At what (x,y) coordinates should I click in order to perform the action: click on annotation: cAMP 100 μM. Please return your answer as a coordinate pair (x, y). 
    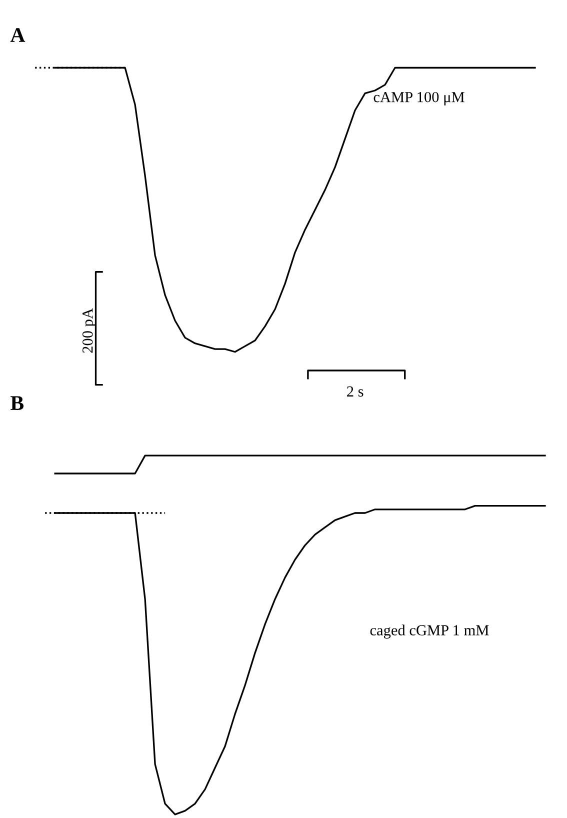
    Looking at the image, I should click on (419, 99).